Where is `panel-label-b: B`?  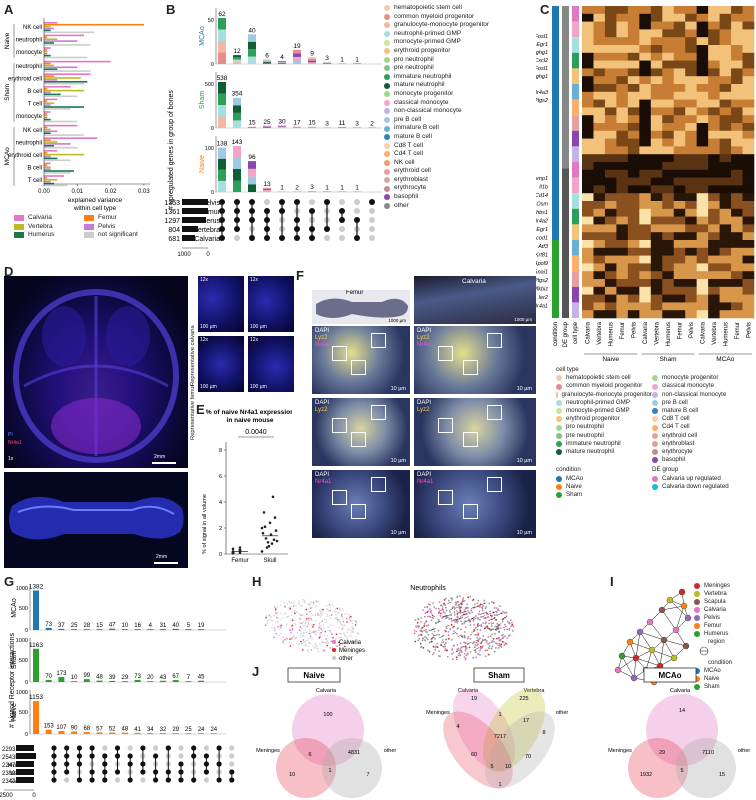 panel-label-b: B is located at coordinates (171, 9).